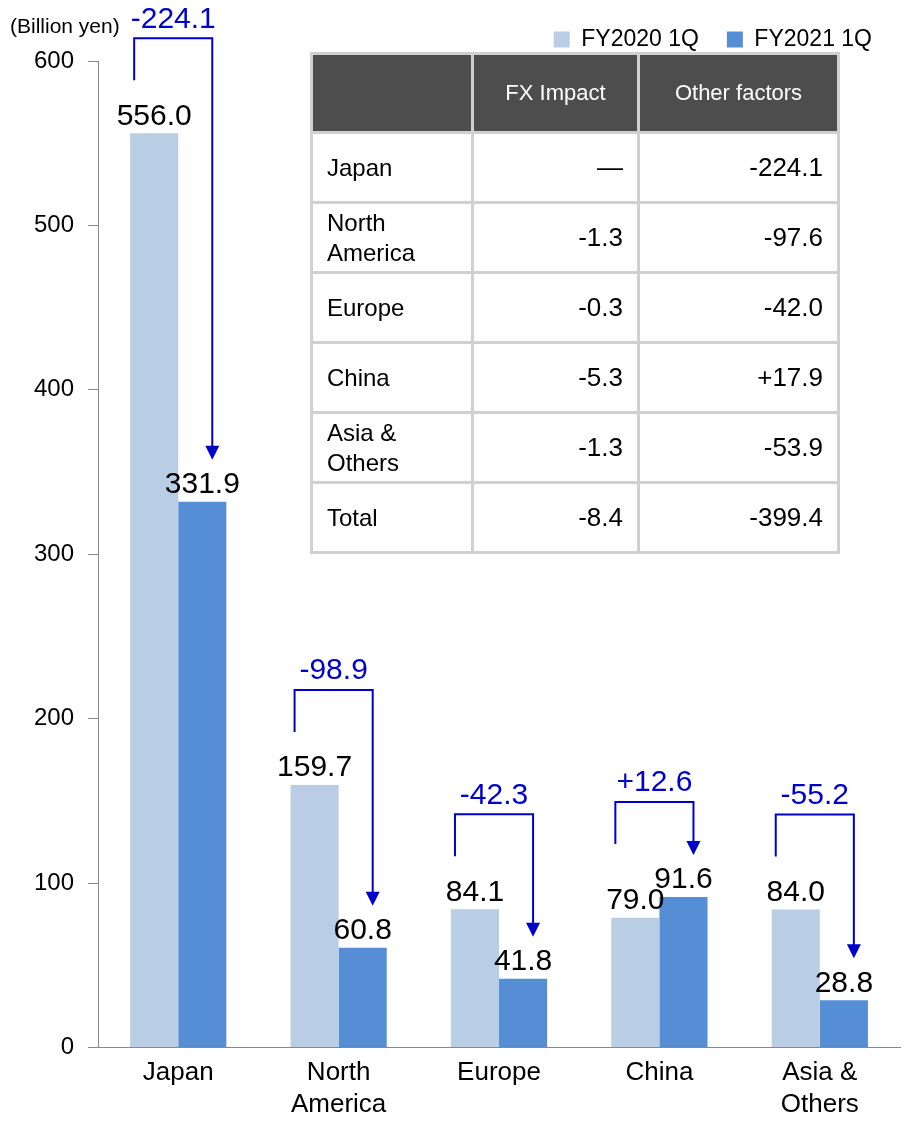 The height and width of the screenshot is (1136, 904). What do you see at coordinates (738, 307) in the screenshot?
I see `annotation: -42.0` at bounding box center [738, 307].